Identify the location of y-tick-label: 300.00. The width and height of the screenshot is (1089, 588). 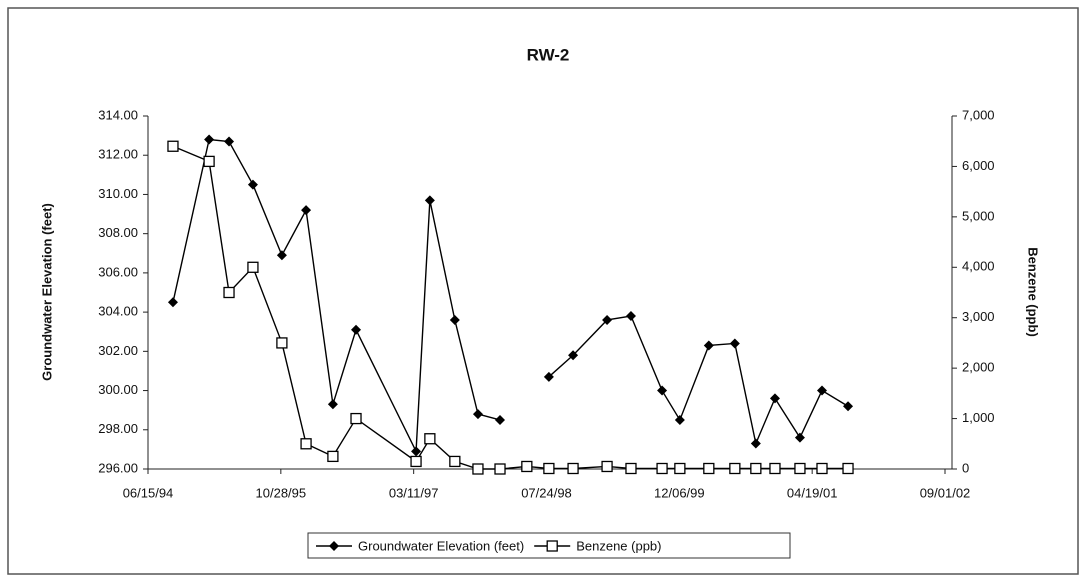
(118, 389).